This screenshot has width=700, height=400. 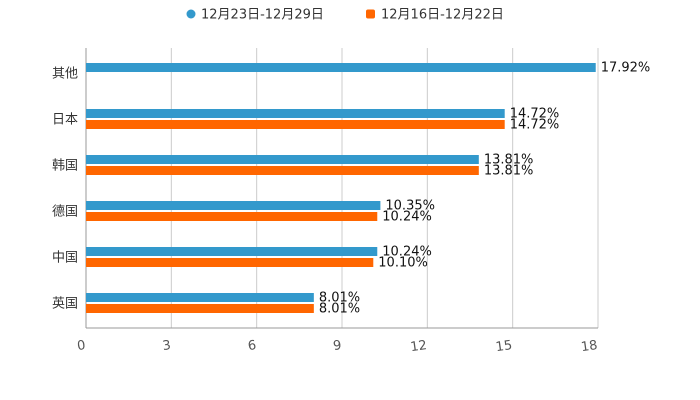 I want to click on x-axis-ticks: 0 3 6 9 12 15 18, so click(x=337, y=346).